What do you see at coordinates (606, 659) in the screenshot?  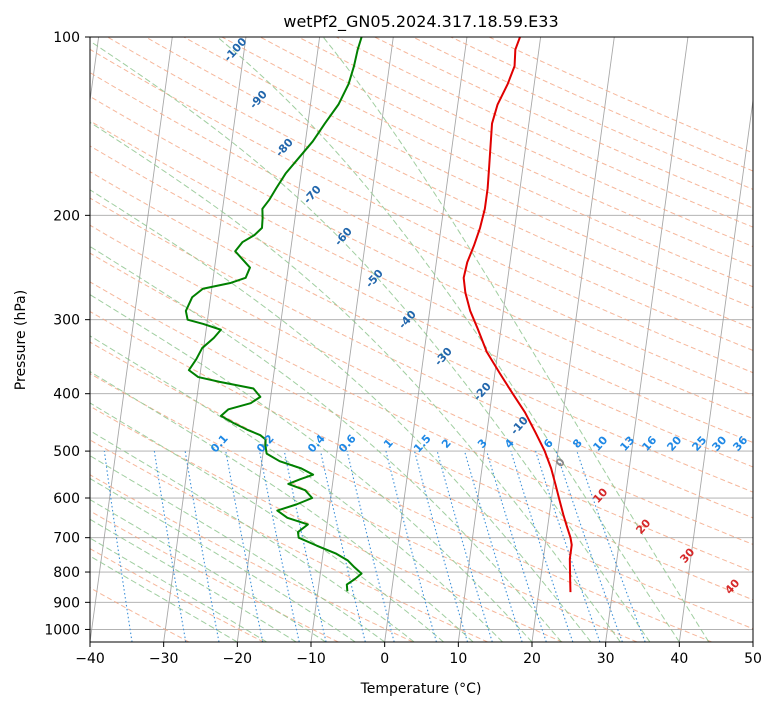 I see `x-tick-label: 30` at bounding box center [606, 659].